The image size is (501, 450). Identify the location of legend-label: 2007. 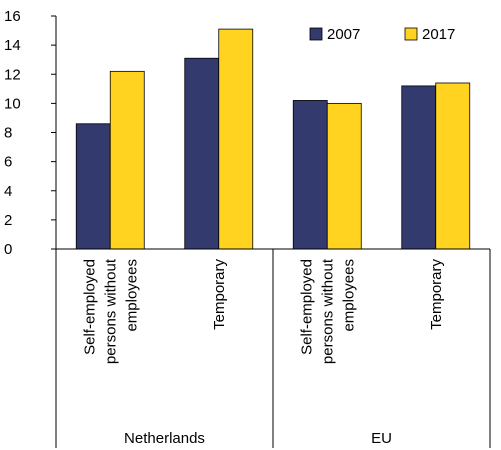
(343, 34).